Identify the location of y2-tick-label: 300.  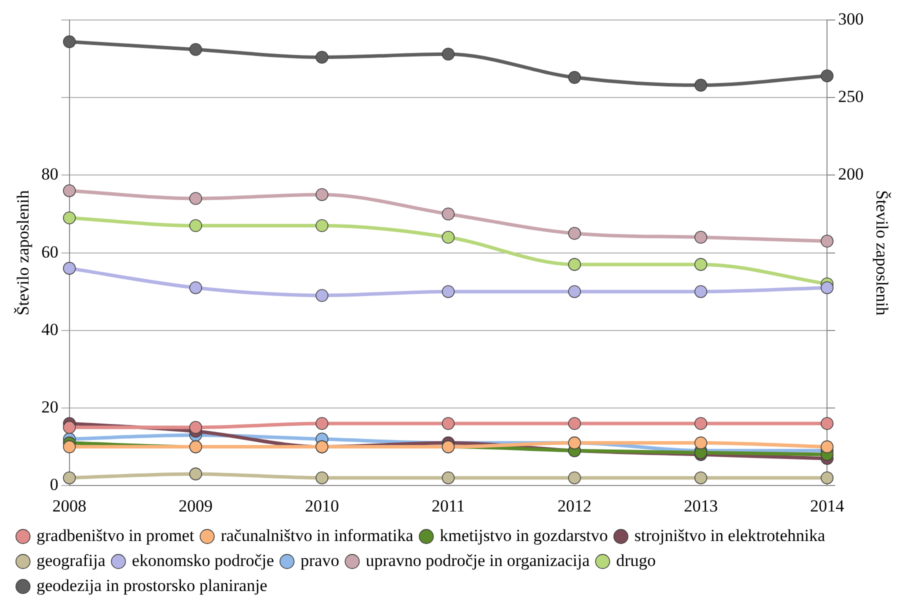
(851, 18).